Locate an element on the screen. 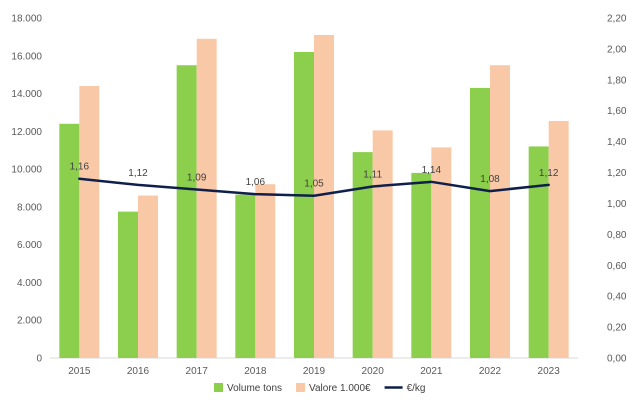 Image resolution: width=626 pixels, height=401 pixels. x-axis: 2015 2016 2017 2018 2019 2020 2021 2022 2023 is located at coordinates (314, 371).